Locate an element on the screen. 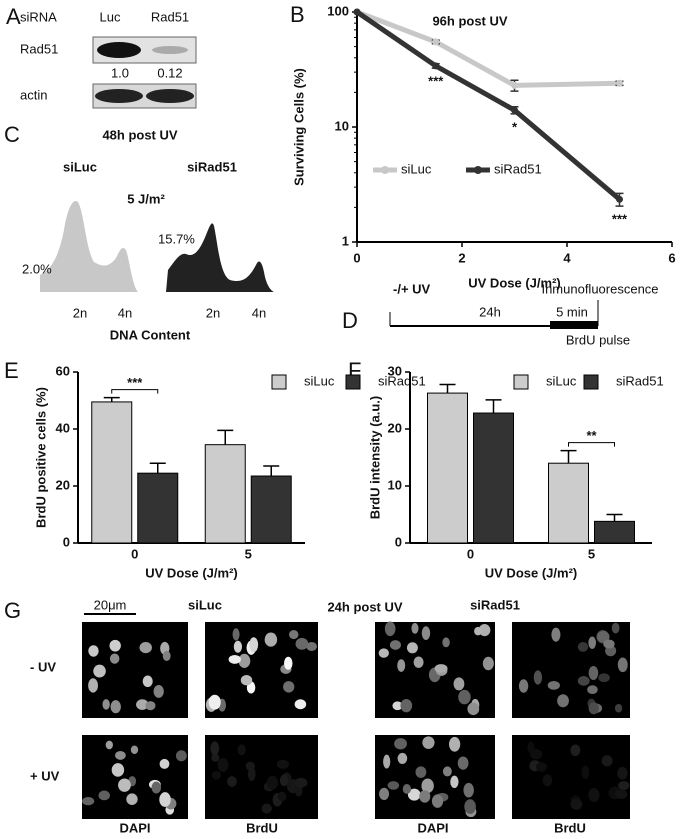 Image resolution: width=680 pixels, height=839 pixels. stain-label: BrdU is located at coordinates (570, 827).